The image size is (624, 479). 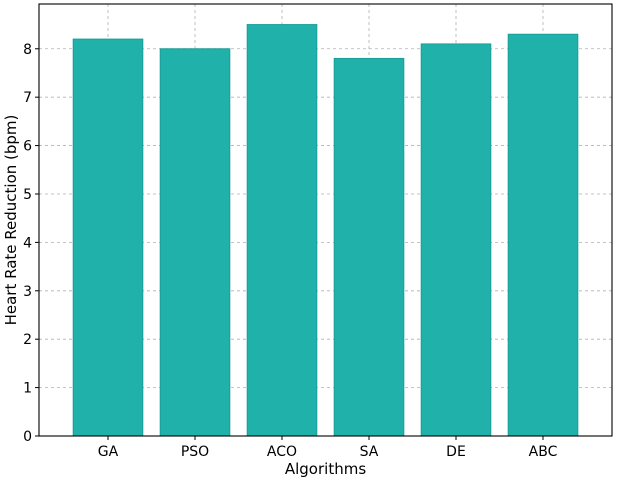 What do you see at coordinates (27, 340) in the screenshot?
I see `y-tick-label: 2` at bounding box center [27, 340].